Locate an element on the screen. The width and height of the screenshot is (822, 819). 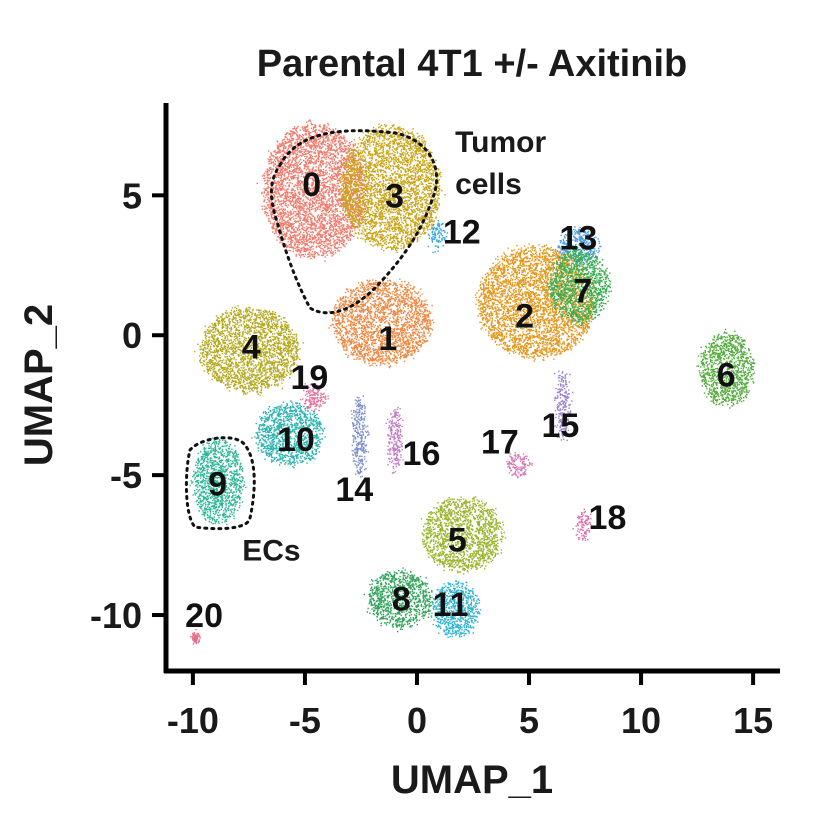
cluster-label-9: 9 is located at coordinates (217, 485).